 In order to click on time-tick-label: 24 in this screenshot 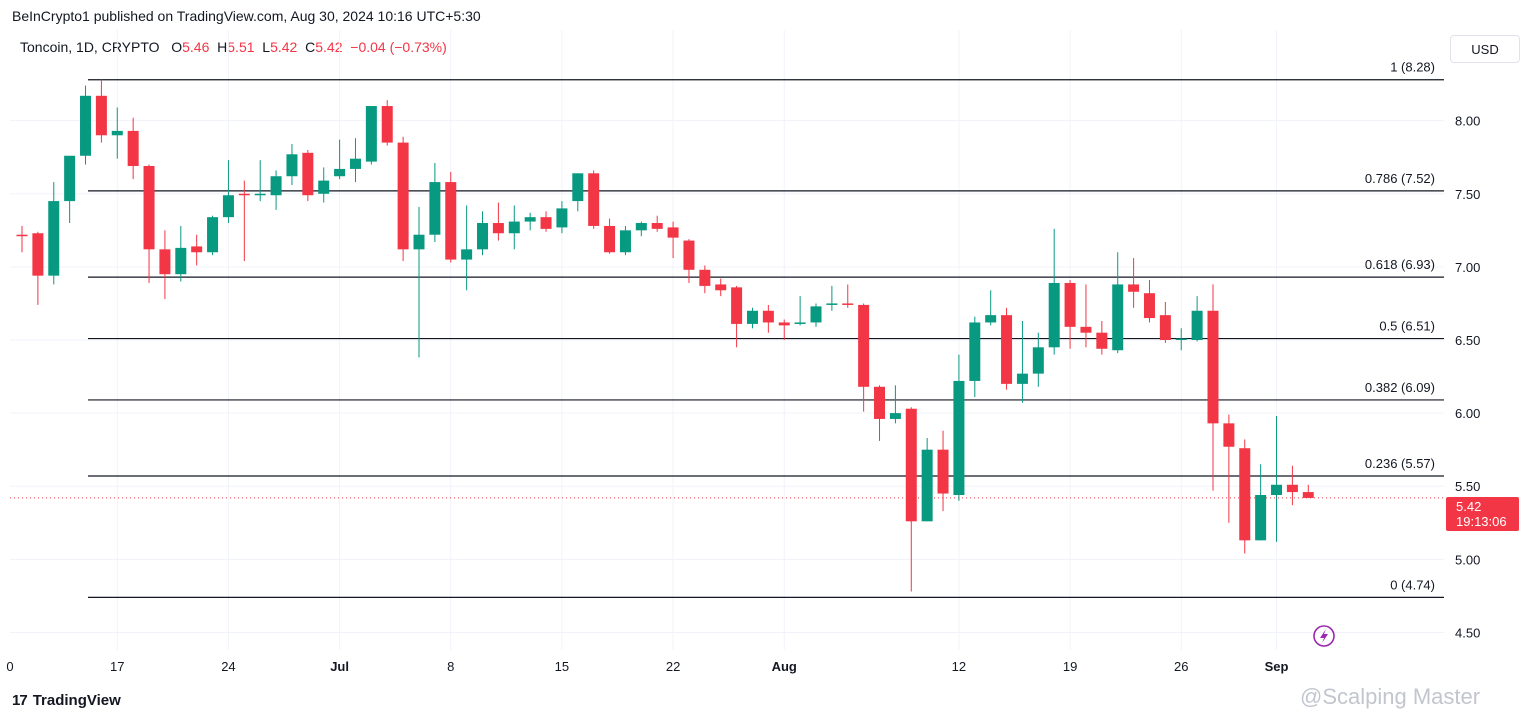, I will do `click(228, 666)`.